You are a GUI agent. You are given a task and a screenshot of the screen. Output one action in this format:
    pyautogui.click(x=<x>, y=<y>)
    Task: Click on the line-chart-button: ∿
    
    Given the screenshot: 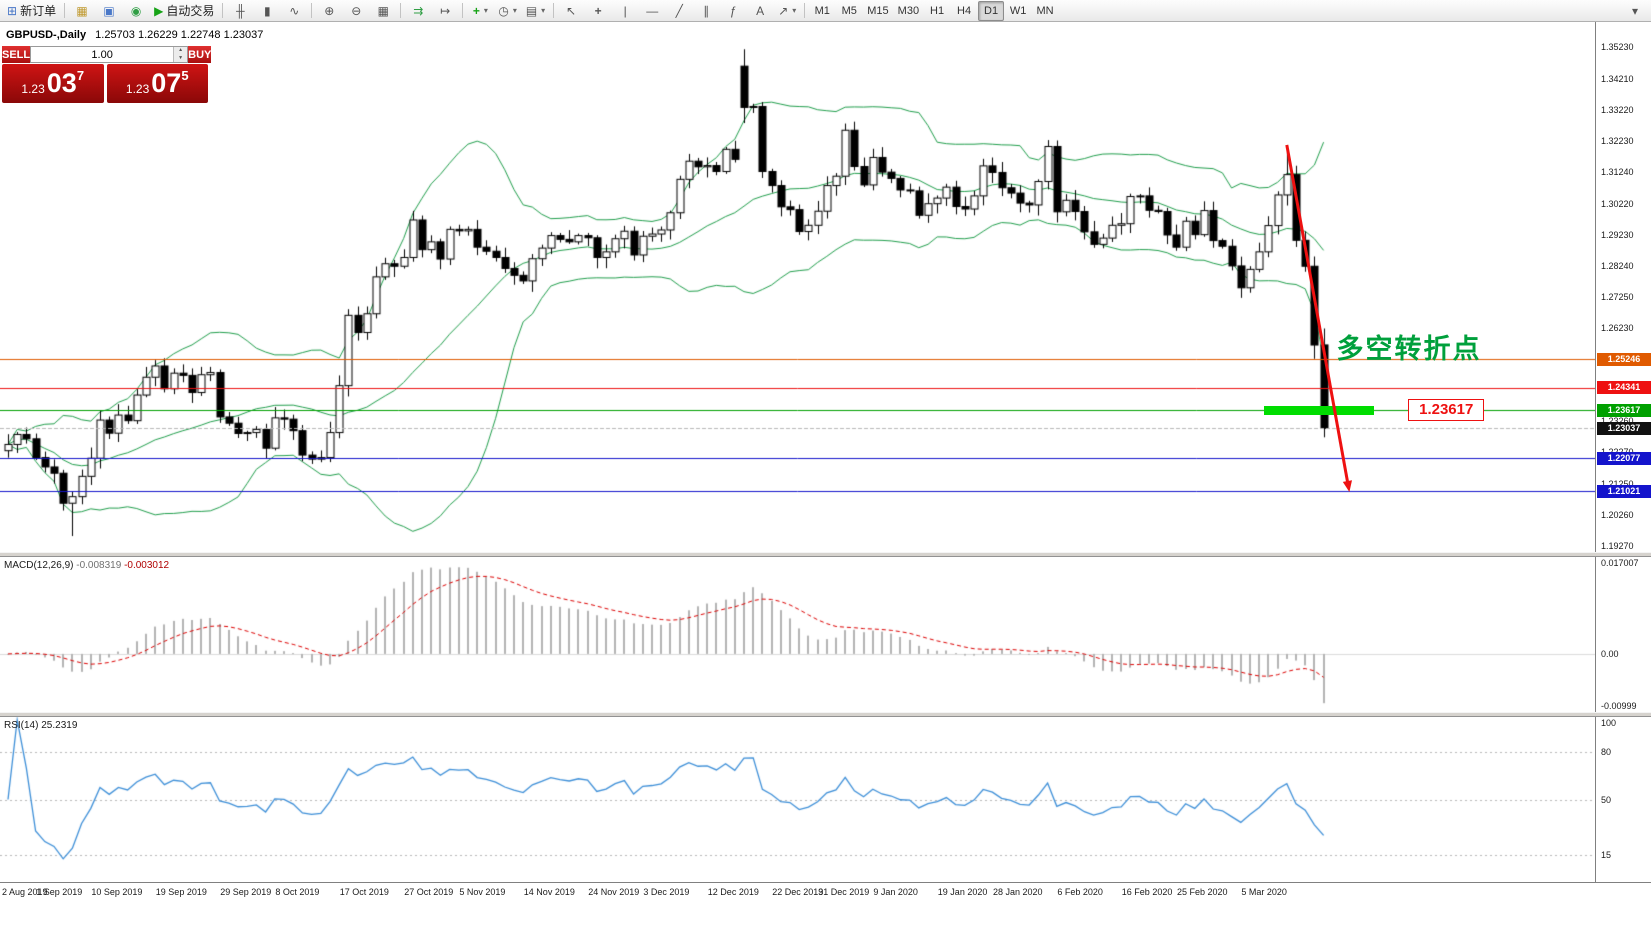 What is the action you would take?
    pyautogui.click(x=294, y=11)
    